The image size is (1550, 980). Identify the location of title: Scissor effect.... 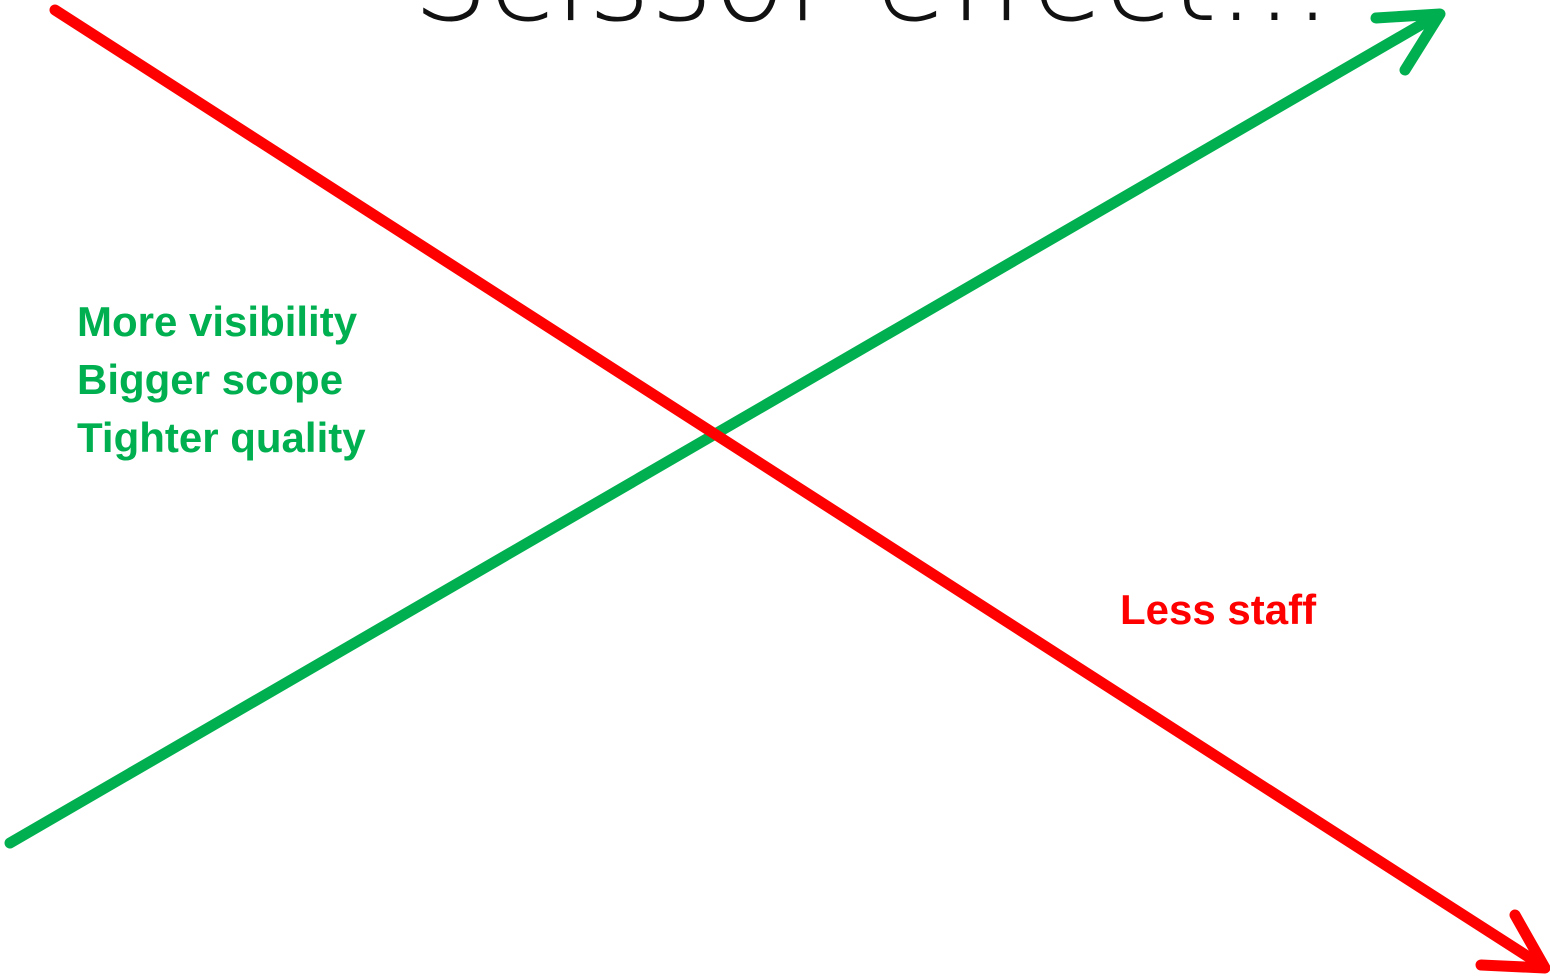
(871, 24).